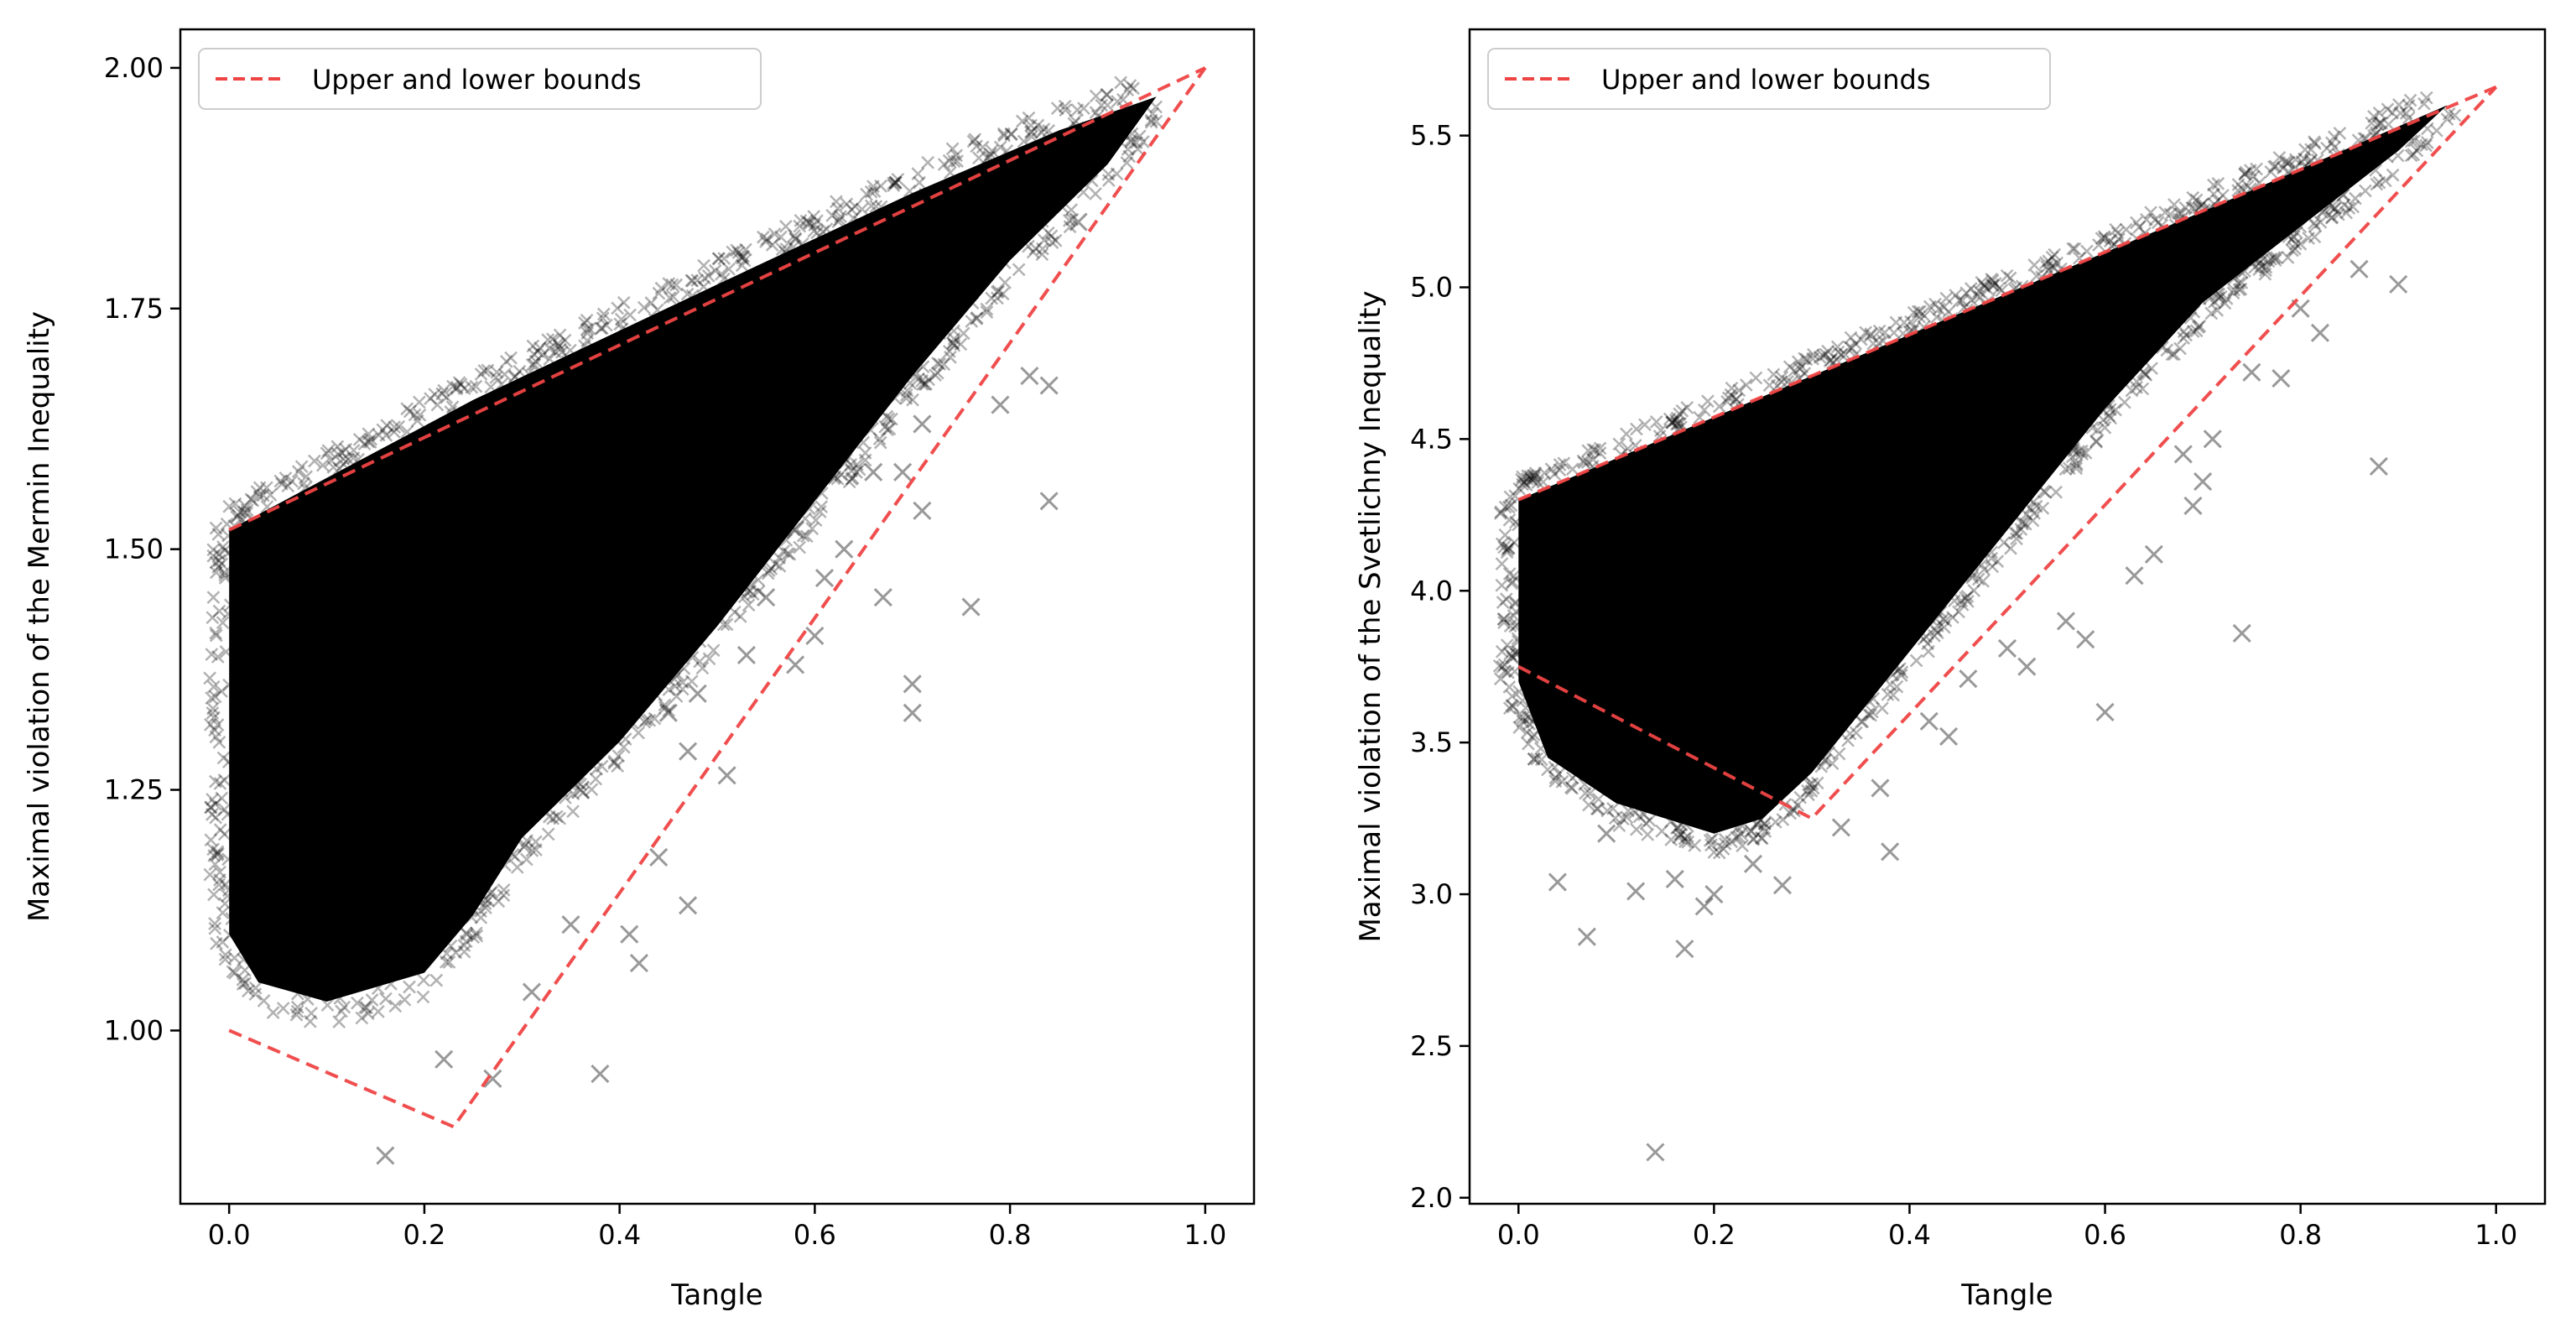 The height and width of the screenshot is (1338, 2576). I want to click on mermin-outlier-point, so click(903, 472).